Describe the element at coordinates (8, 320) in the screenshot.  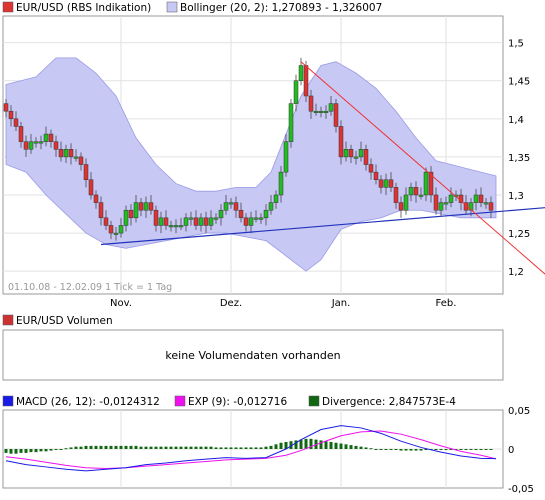
I see `volume-legend-swatch` at that location.